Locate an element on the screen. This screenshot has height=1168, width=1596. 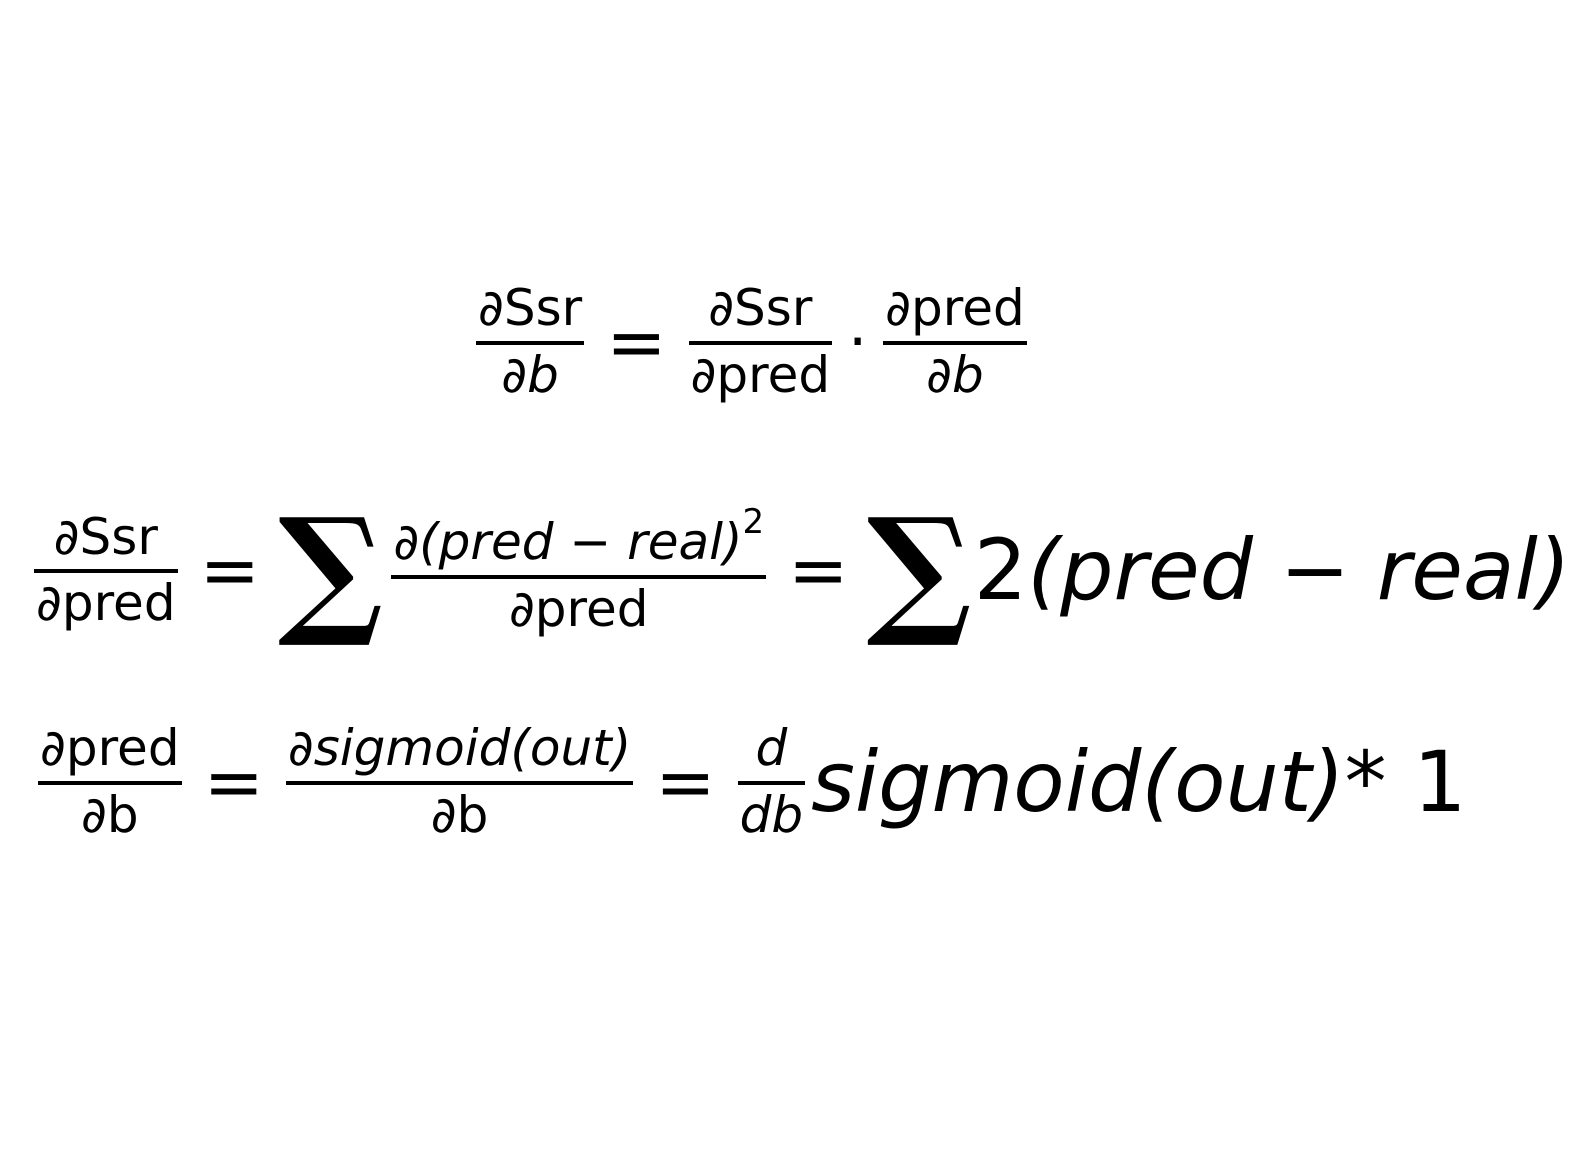
fraction-d-db: d db is located at coordinates (771, 781).